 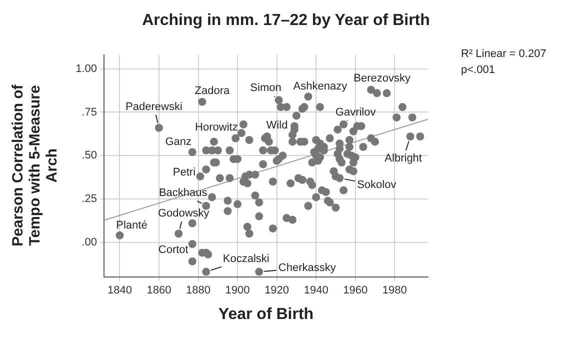 I want to click on x-tick-label: 1980, so click(x=394, y=290).